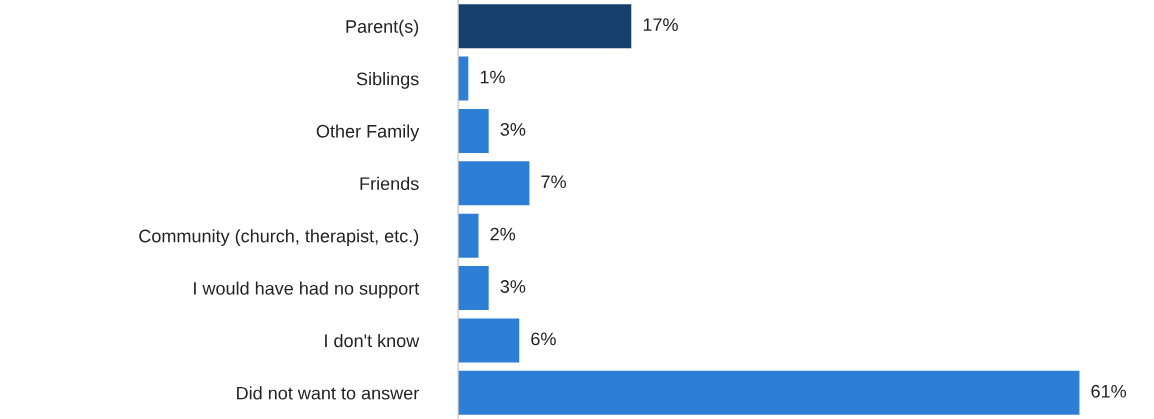  What do you see at coordinates (382, 28) in the screenshot?
I see `y-tick-label: Parent(s)` at bounding box center [382, 28].